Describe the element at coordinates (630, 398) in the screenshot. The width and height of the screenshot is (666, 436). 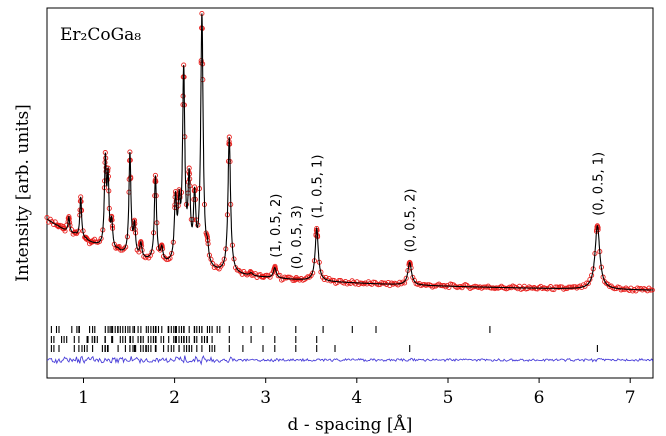
I see `x-tick-label: 7` at that location.